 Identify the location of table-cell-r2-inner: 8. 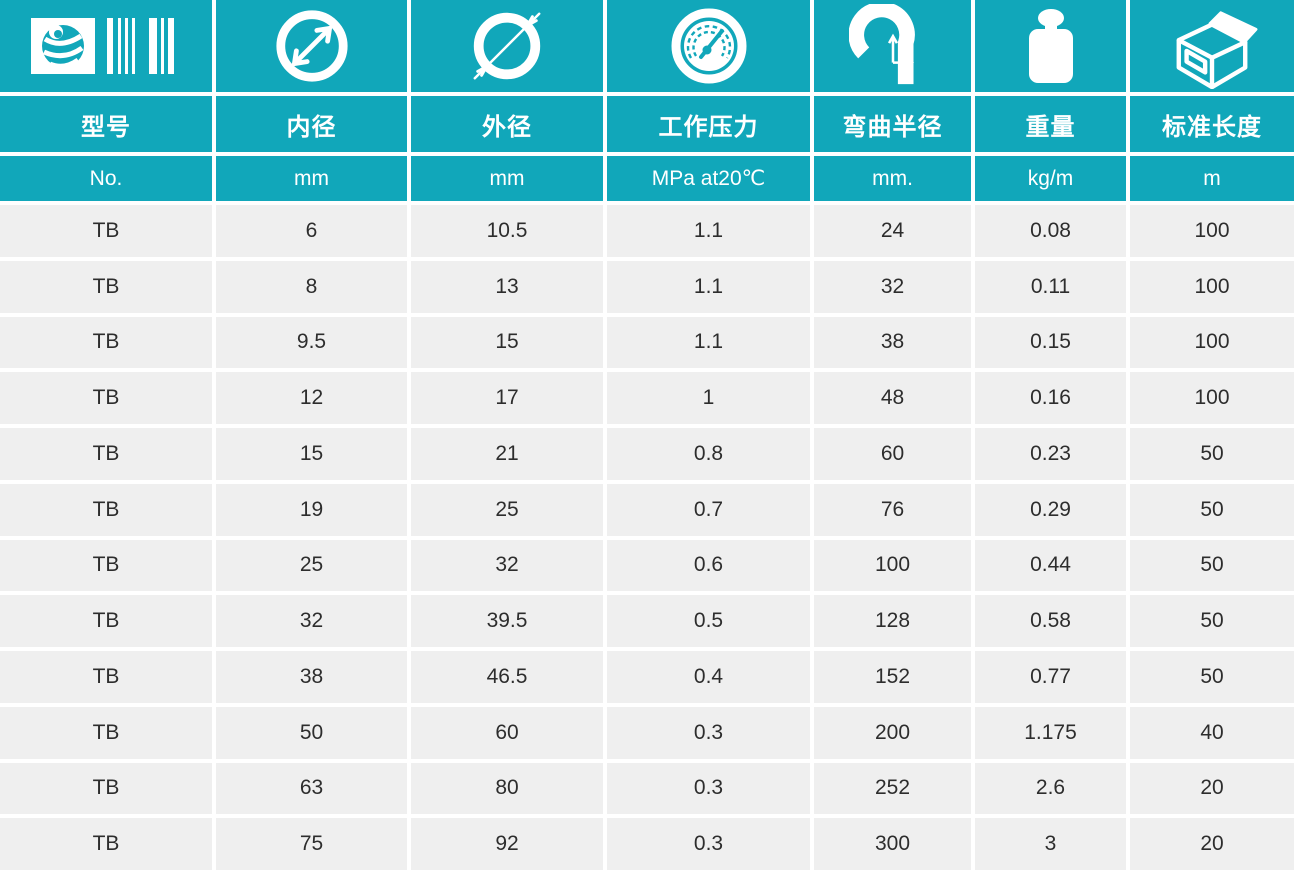
(311, 286).